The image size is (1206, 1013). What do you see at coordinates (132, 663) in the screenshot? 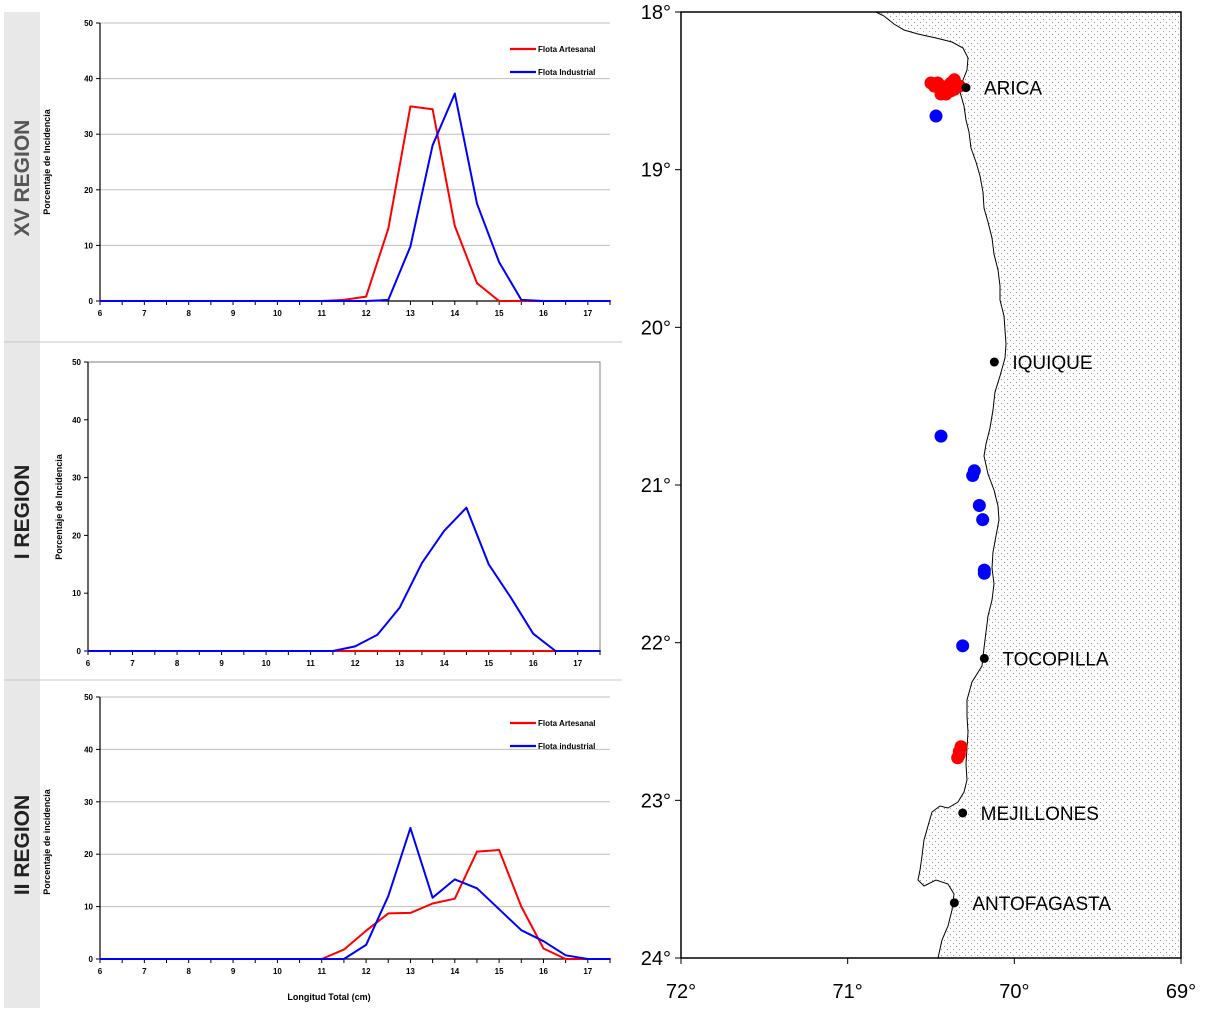
I see `x-tick-label: 7` at bounding box center [132, 663].